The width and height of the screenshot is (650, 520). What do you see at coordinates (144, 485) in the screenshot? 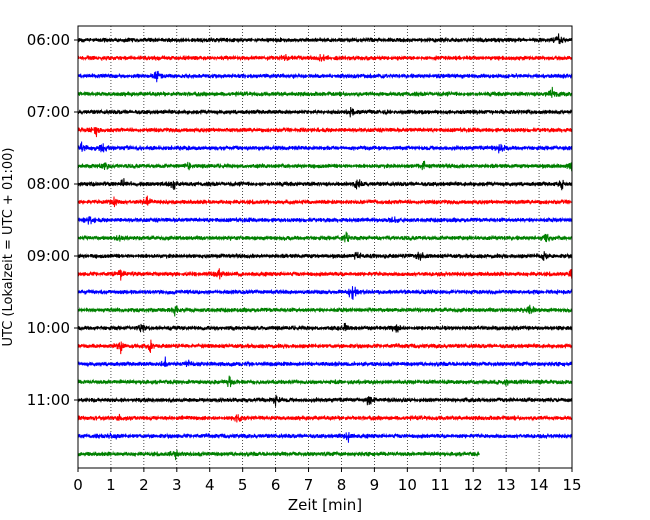
I see `x-tick-label: 2` at bounding box center [144, 485].